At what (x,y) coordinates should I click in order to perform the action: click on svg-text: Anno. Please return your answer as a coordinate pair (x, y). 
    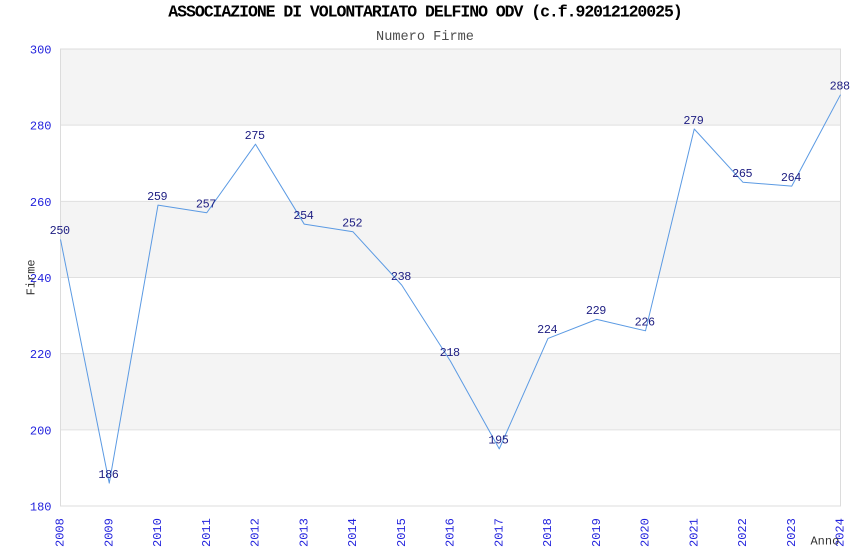
    Looking at the image, I should click on (824, 541).